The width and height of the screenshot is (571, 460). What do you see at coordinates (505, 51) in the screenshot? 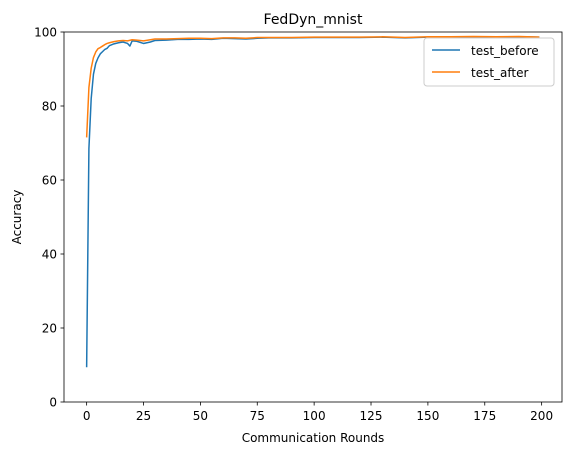
I see `legend-label-test-before: test_before` at bounding box center [505, 51].